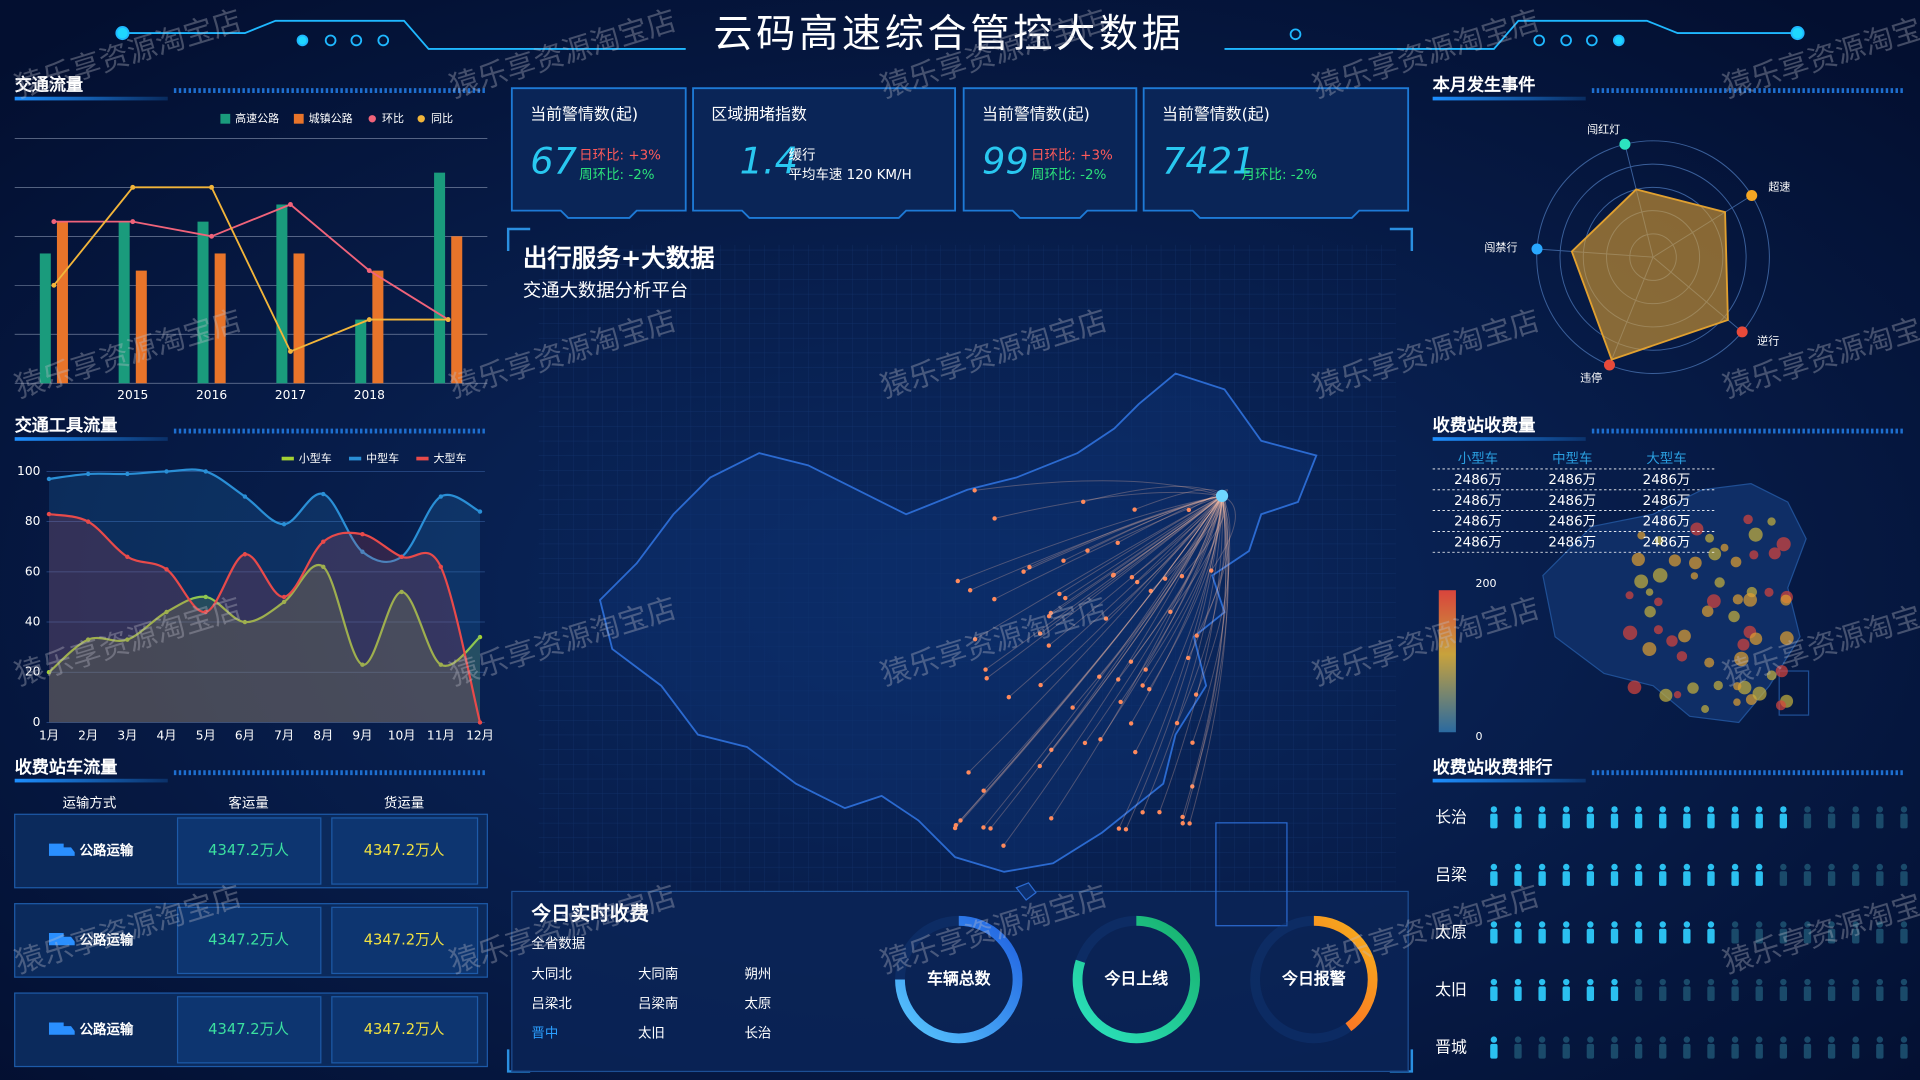 The image size is (1920, 1080). I want to click on kpi-note: 缓行, so click(802, 156).